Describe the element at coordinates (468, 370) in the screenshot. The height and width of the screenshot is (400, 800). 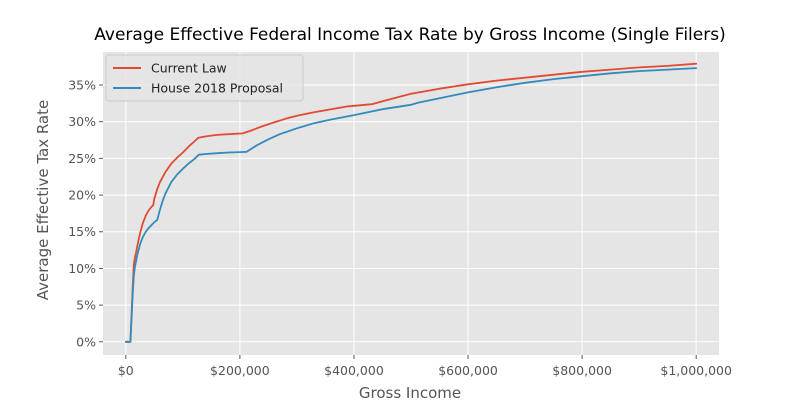
I see `x-tick-label: $600,000` at that location.